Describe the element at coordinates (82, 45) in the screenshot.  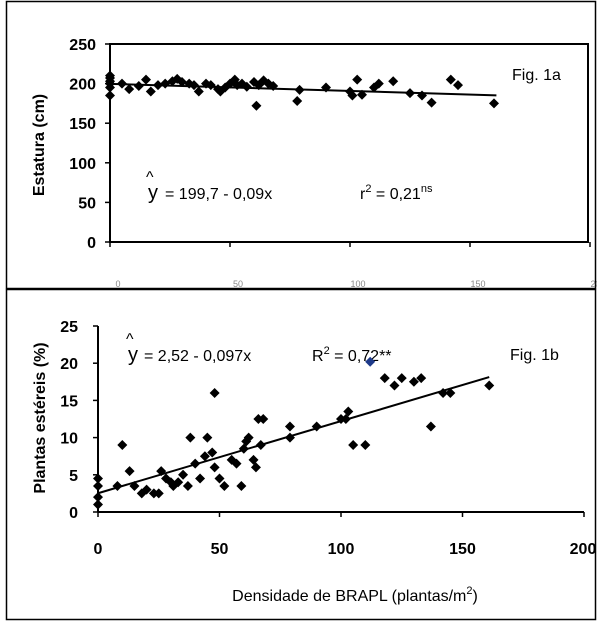
I see `y-tick-label-1a: 250` at that location.